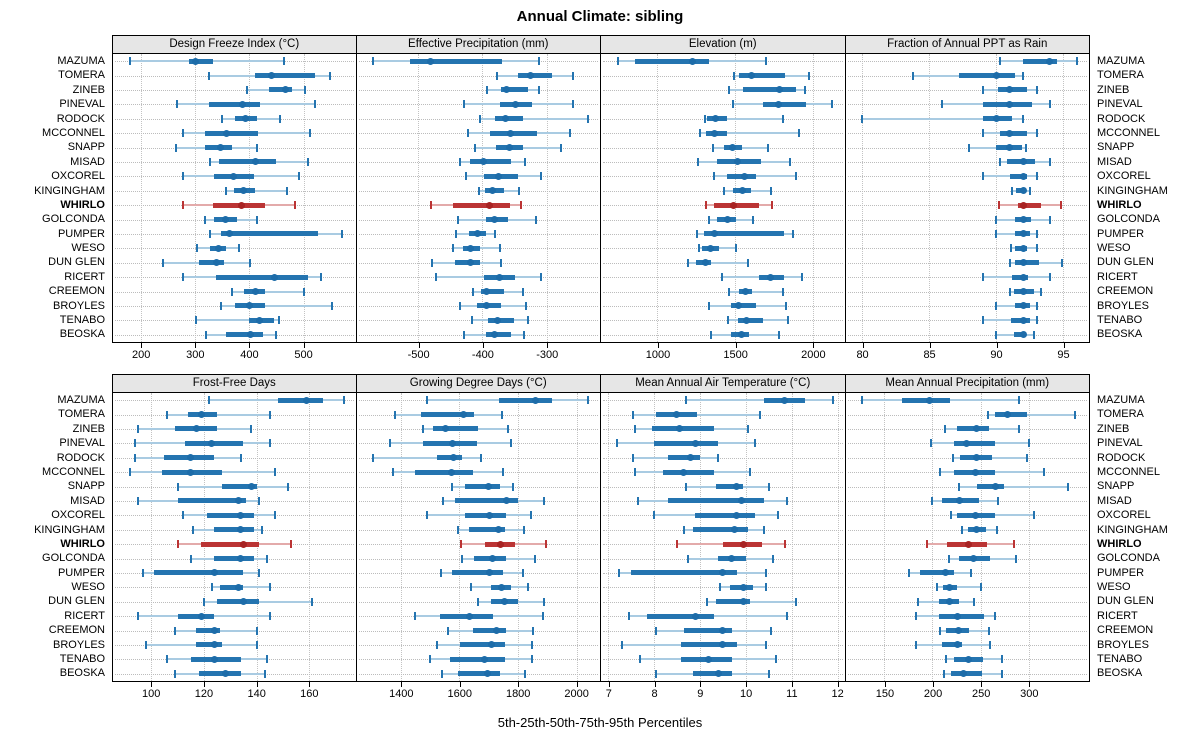  Describe the element at coordinates (934, 684) in the screenshot. I see `axis-tick` at that location.